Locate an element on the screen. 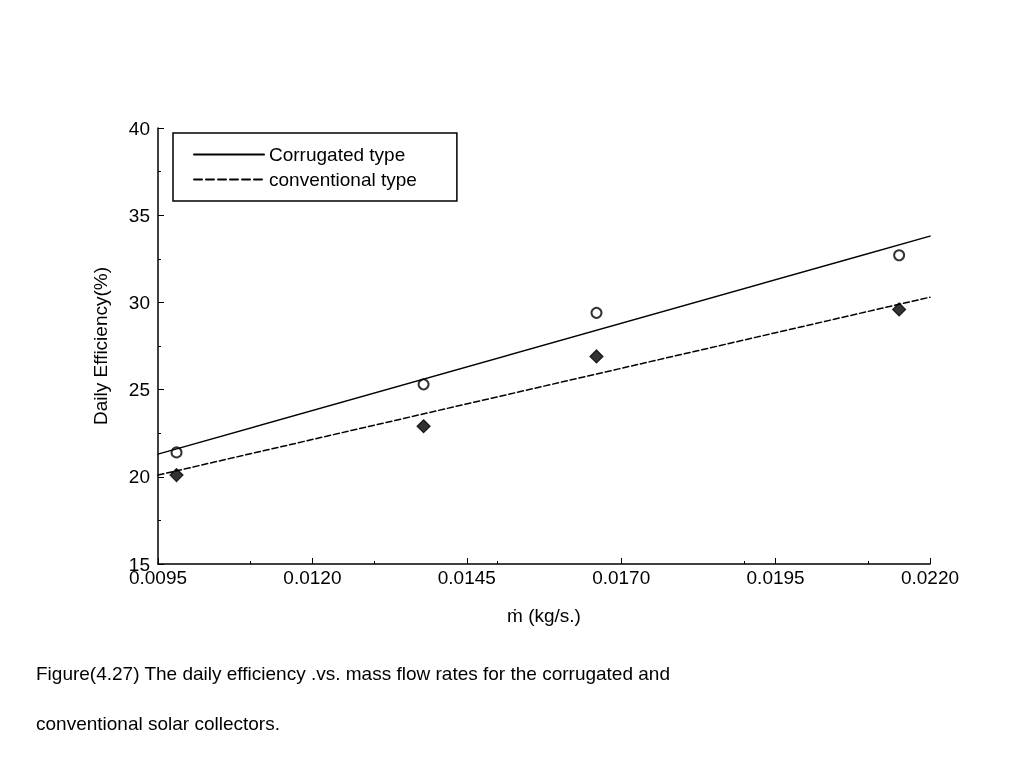 The height and width of the screenshot is (771, 1015). x-tick-label: 0.0220 is located at coordinates (930, 577).